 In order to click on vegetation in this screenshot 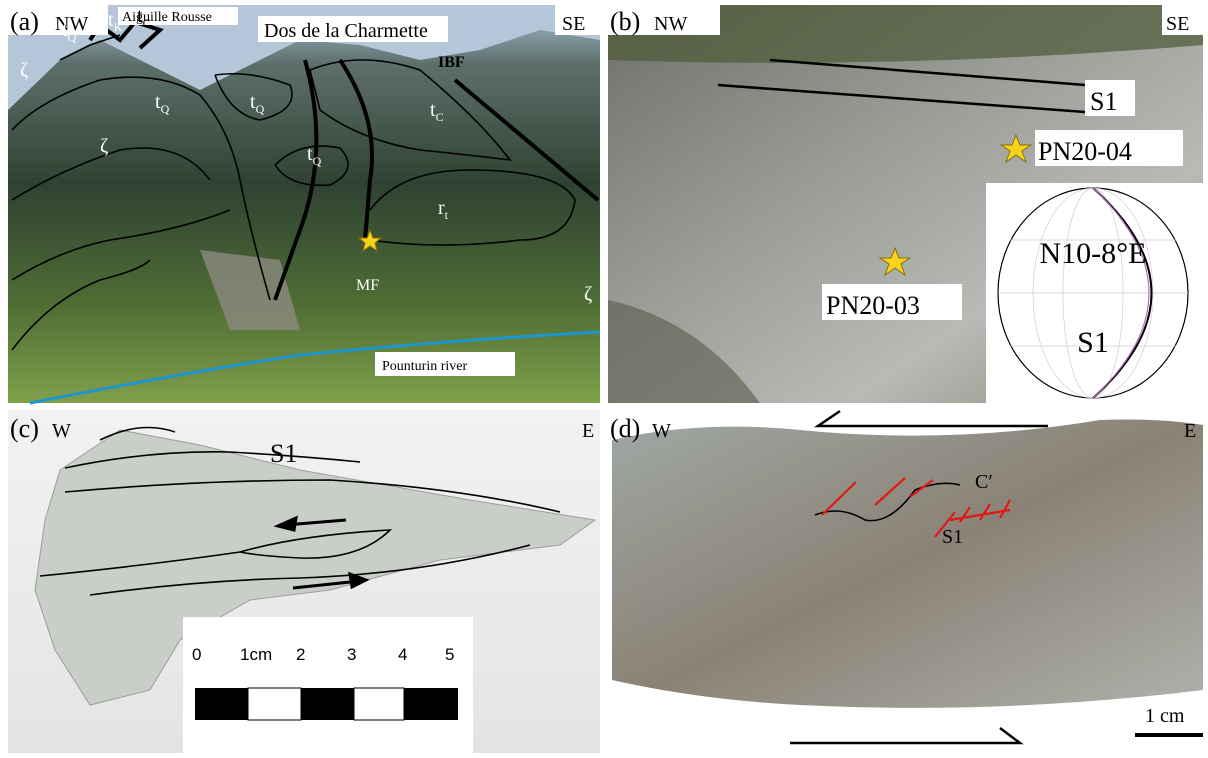, I will do `click(905, 34)`.